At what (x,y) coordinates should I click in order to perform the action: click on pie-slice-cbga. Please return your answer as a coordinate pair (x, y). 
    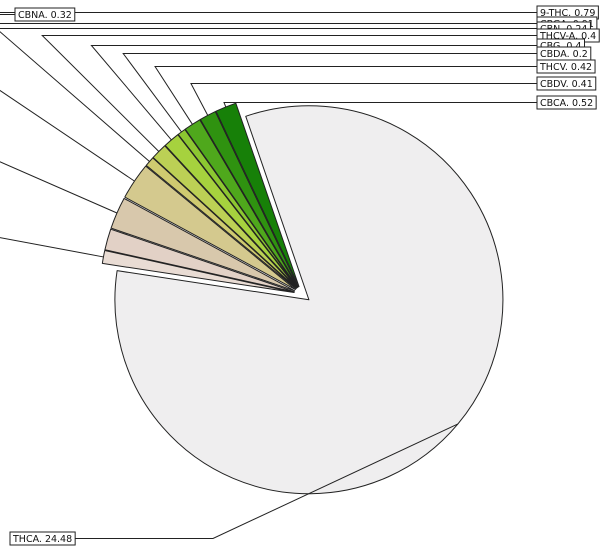
    Looking at the image, I should click on (210, 228).